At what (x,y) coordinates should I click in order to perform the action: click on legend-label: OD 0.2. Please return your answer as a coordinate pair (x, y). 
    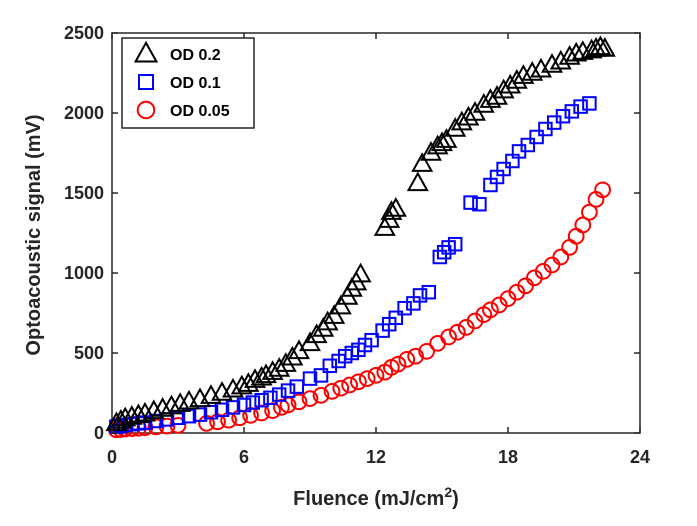
    Looking at the image, I should click on (195, 55).